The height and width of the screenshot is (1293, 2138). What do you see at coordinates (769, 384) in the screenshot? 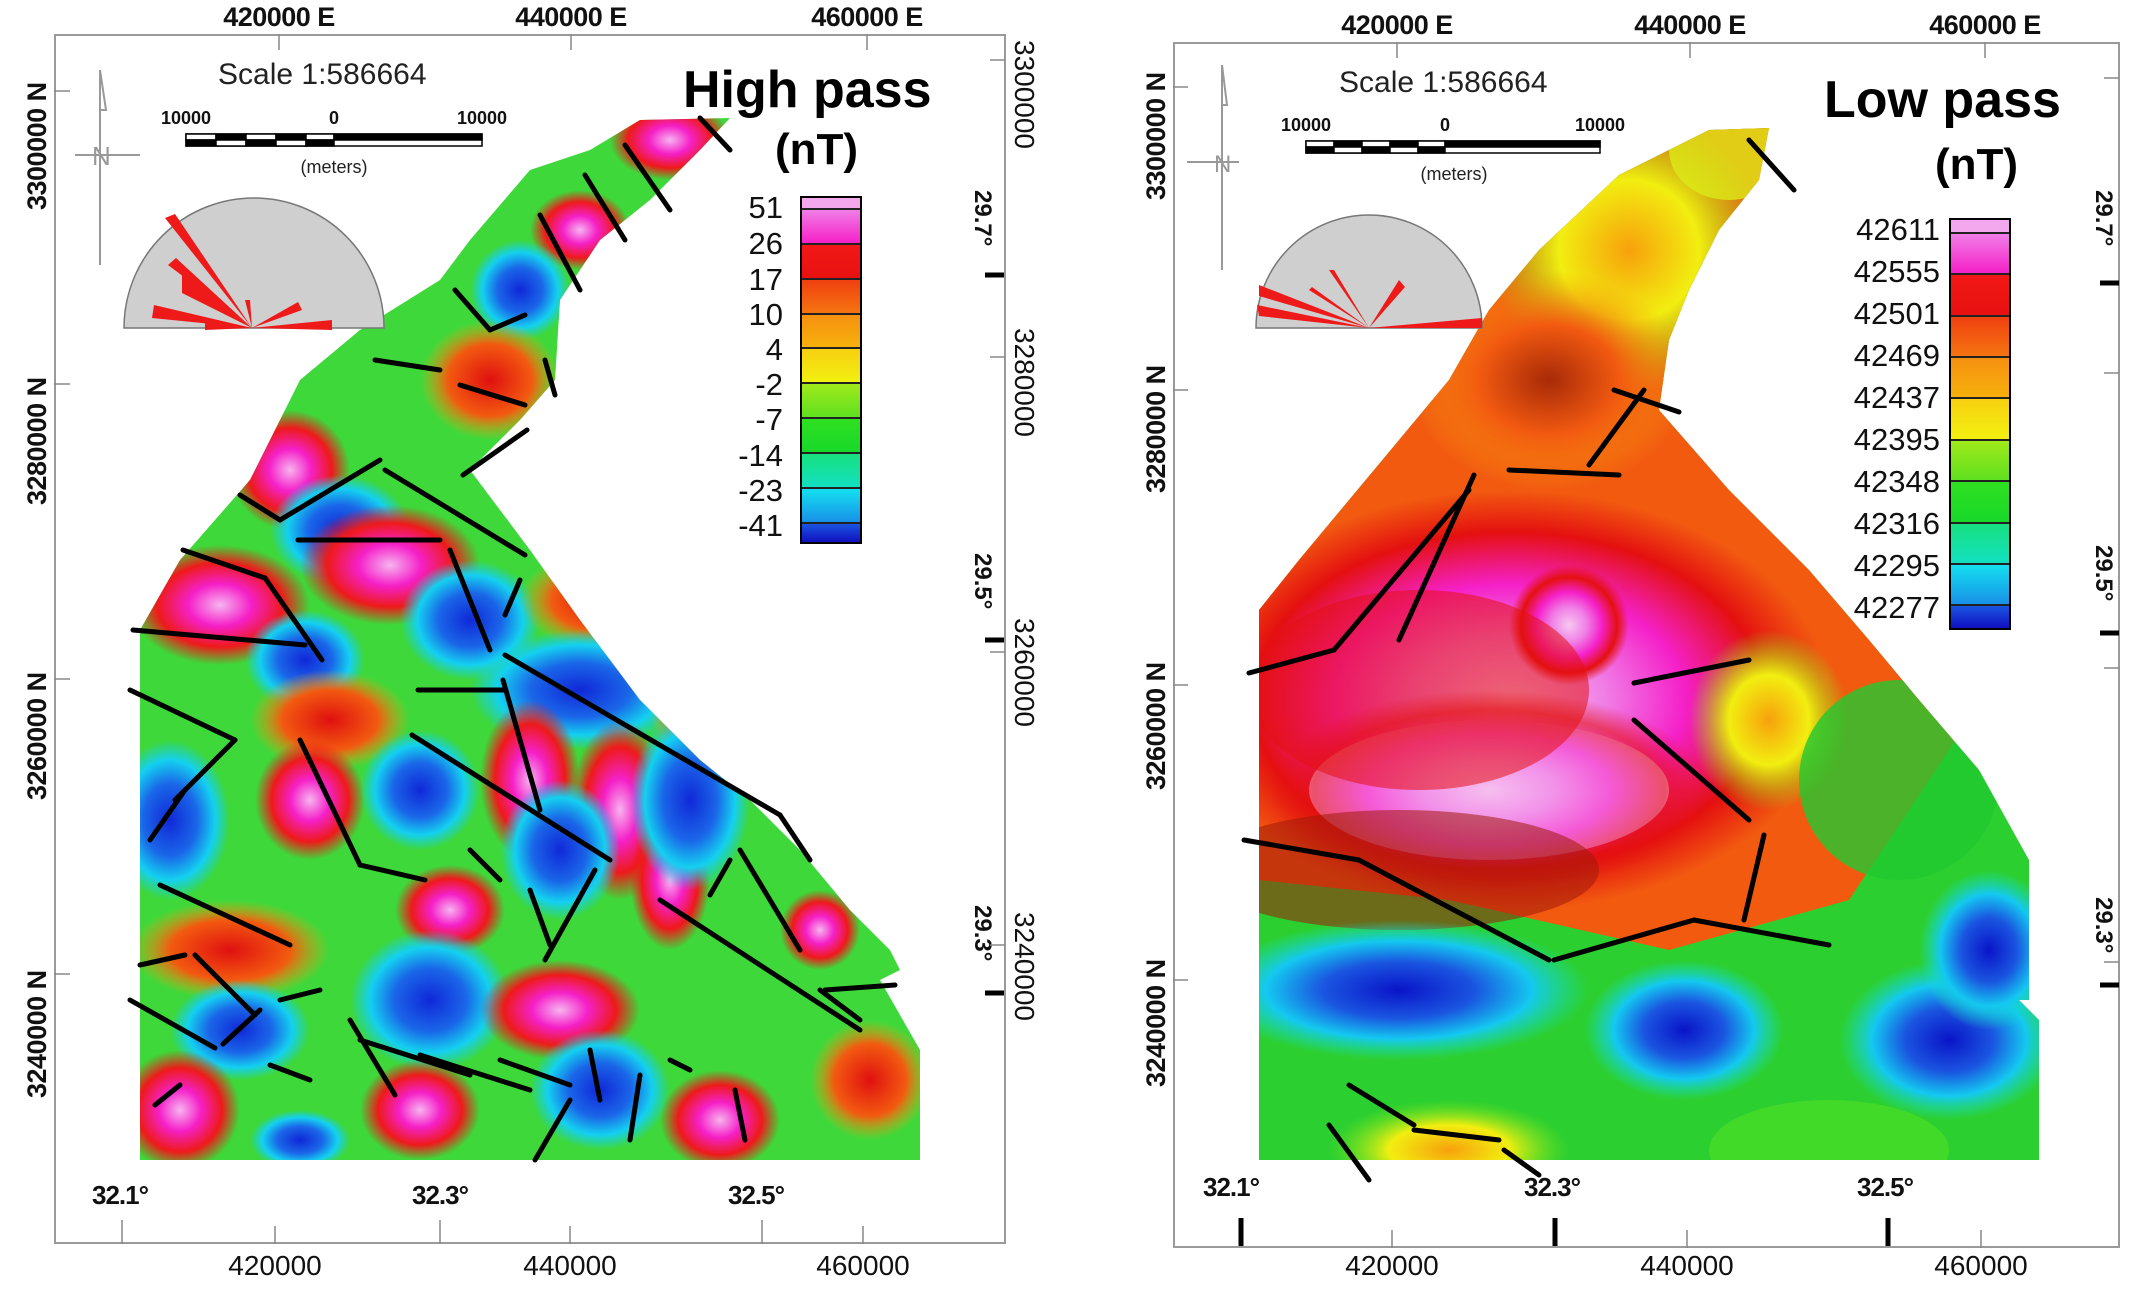
I see `legend-label: -2` at bounding box center [769, 384].